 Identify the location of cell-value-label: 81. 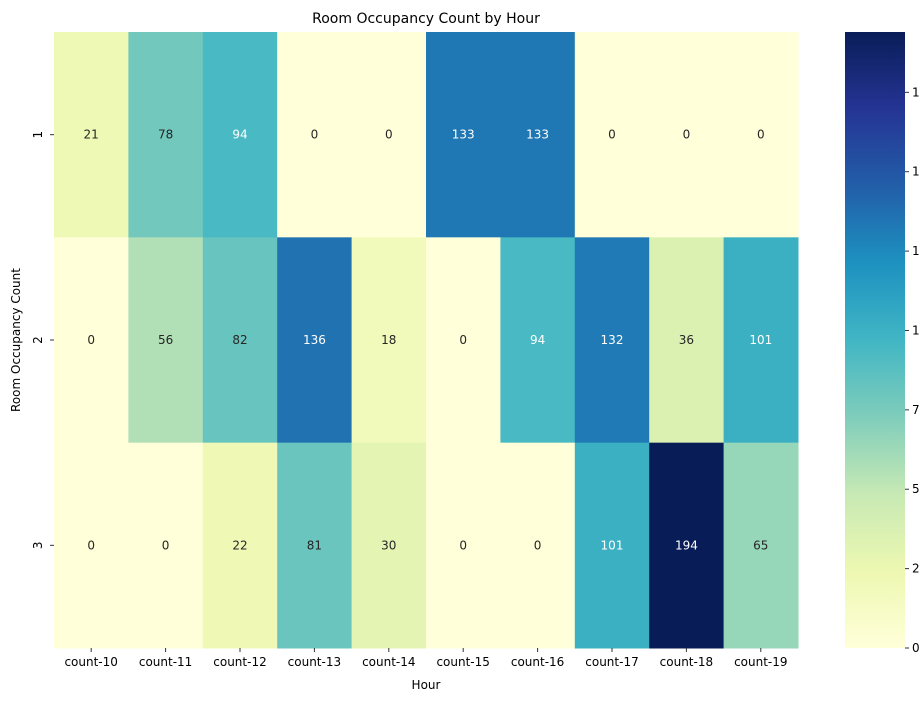
(314, 545).